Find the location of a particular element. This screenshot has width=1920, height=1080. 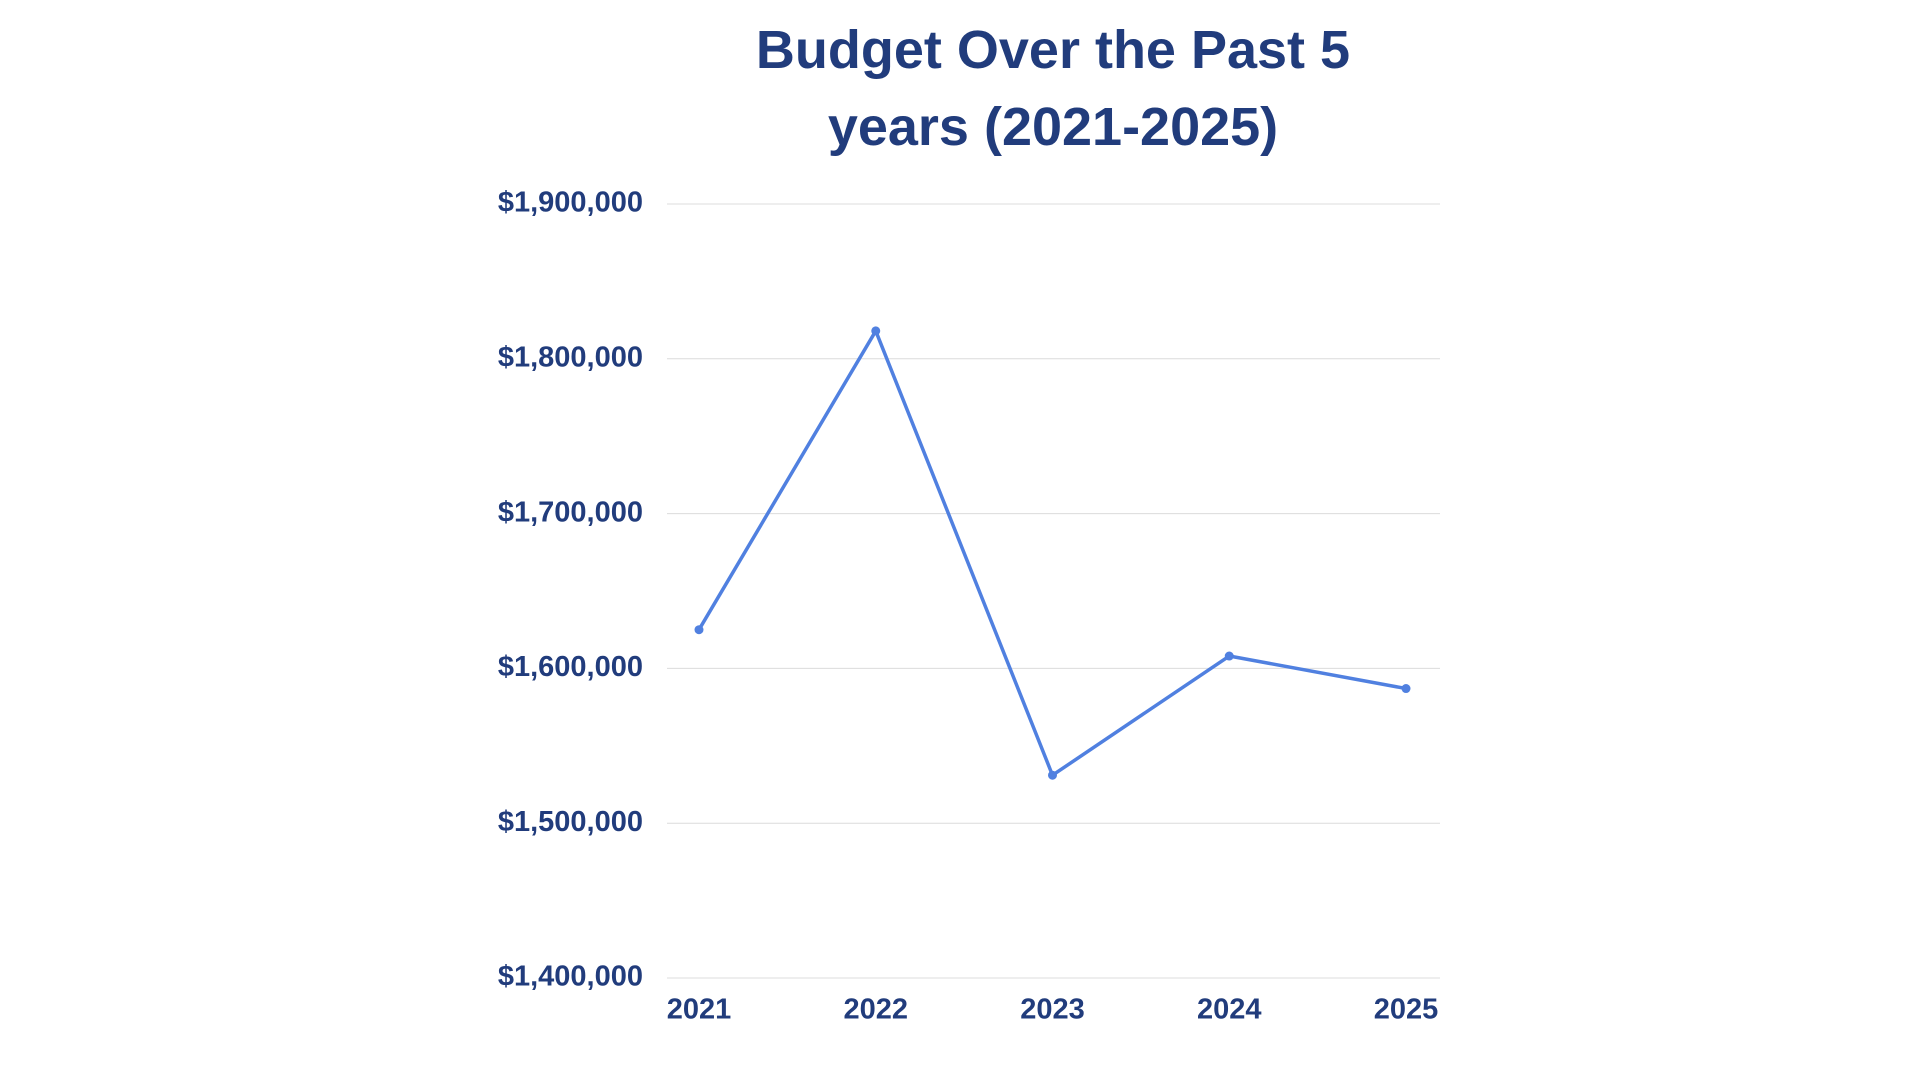

y-tick-label: $1,400,000 is located at coordinates (570, 977).